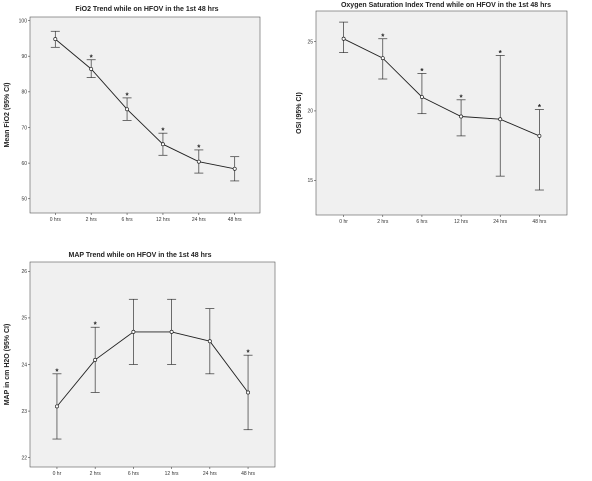  I want to click on y-tick-label: 100, so click(23, 21).